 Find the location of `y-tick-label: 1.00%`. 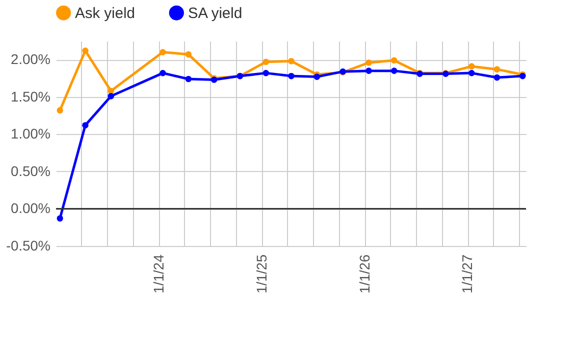

y-tick-label: 1.00% is located at coordinates (30, 134).